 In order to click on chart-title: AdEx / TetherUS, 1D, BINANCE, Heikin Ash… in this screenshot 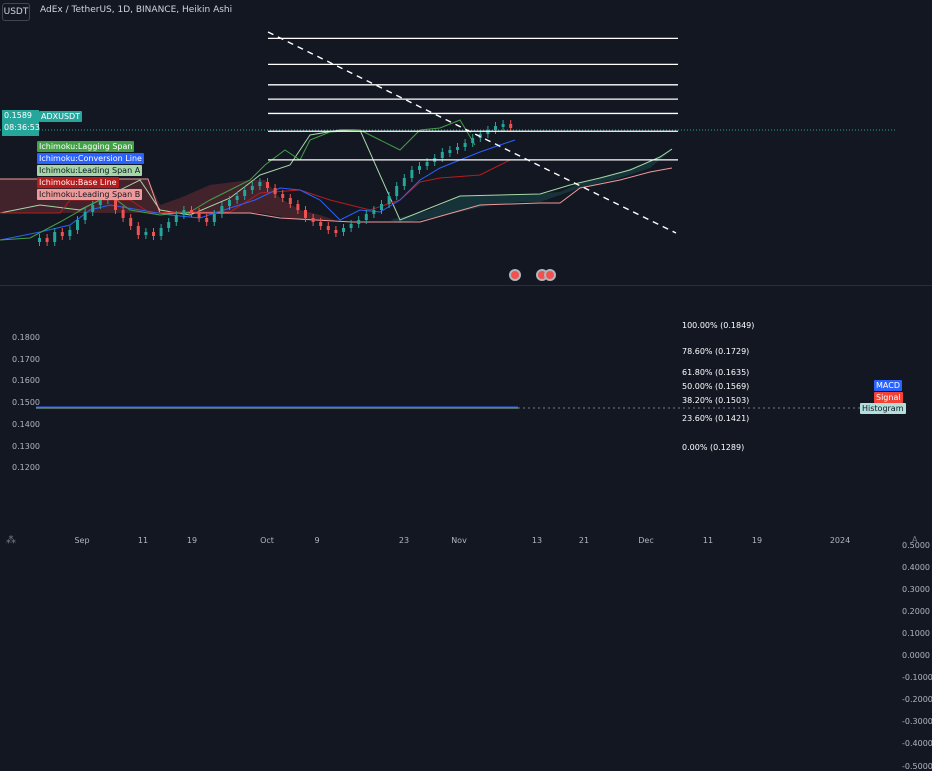, I will do `click(136, 10)`.